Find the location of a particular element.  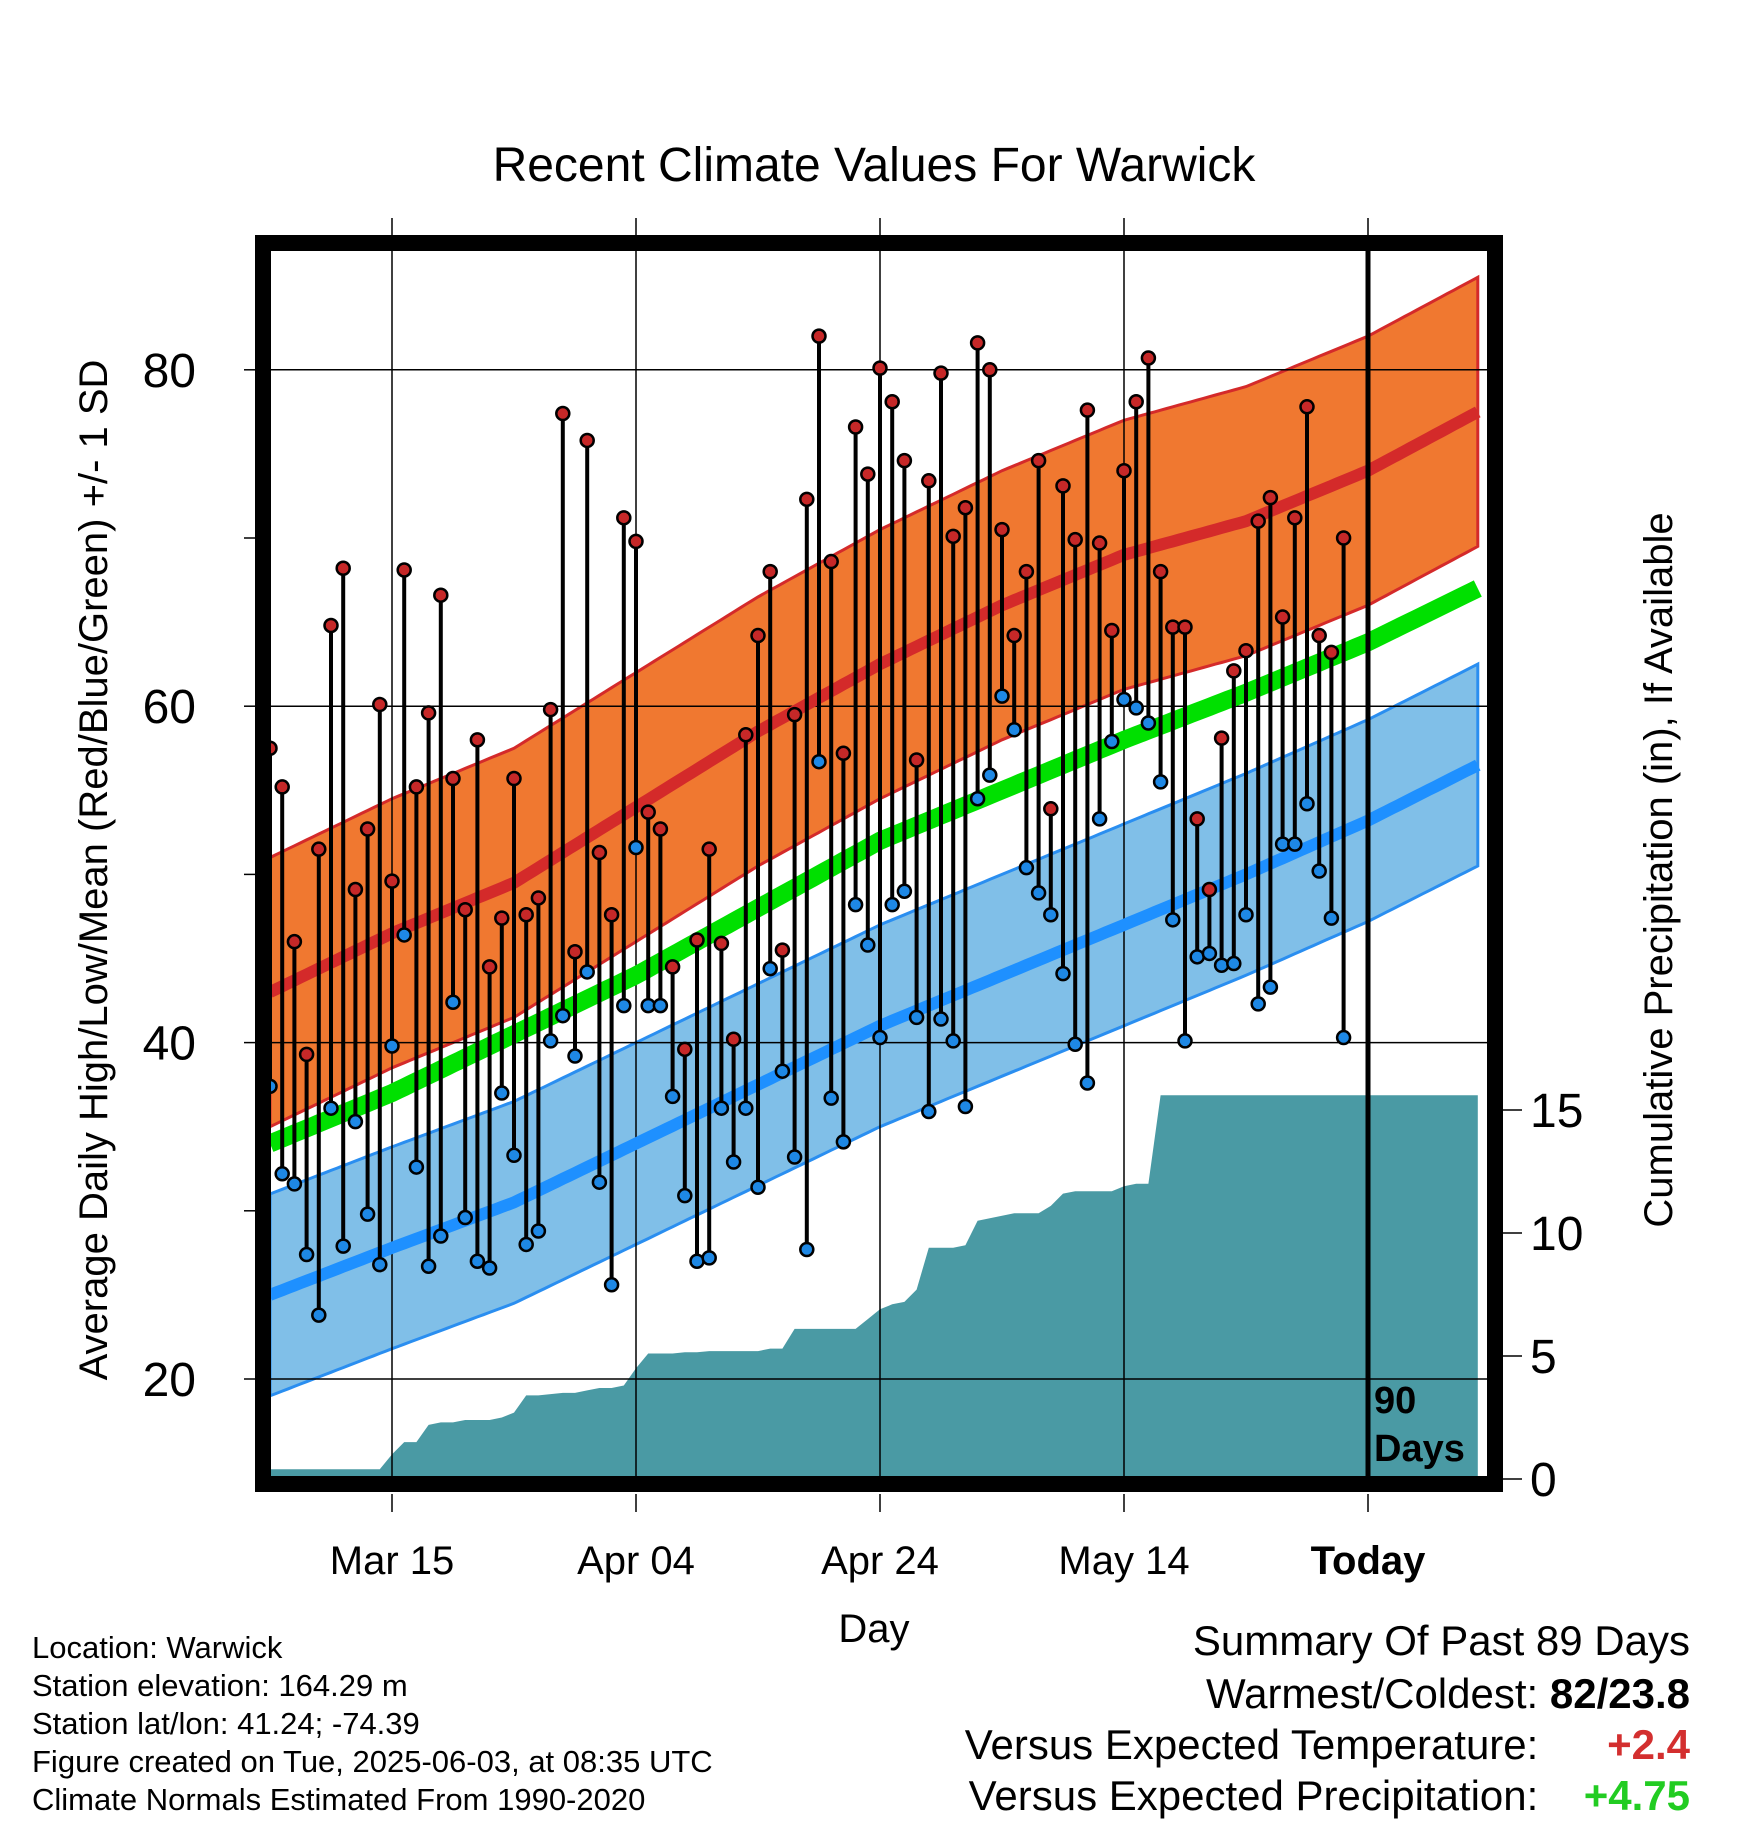

latlon-text: Station lat/lon: 41.24; -74.39 is located at coordinates (226, 1723).